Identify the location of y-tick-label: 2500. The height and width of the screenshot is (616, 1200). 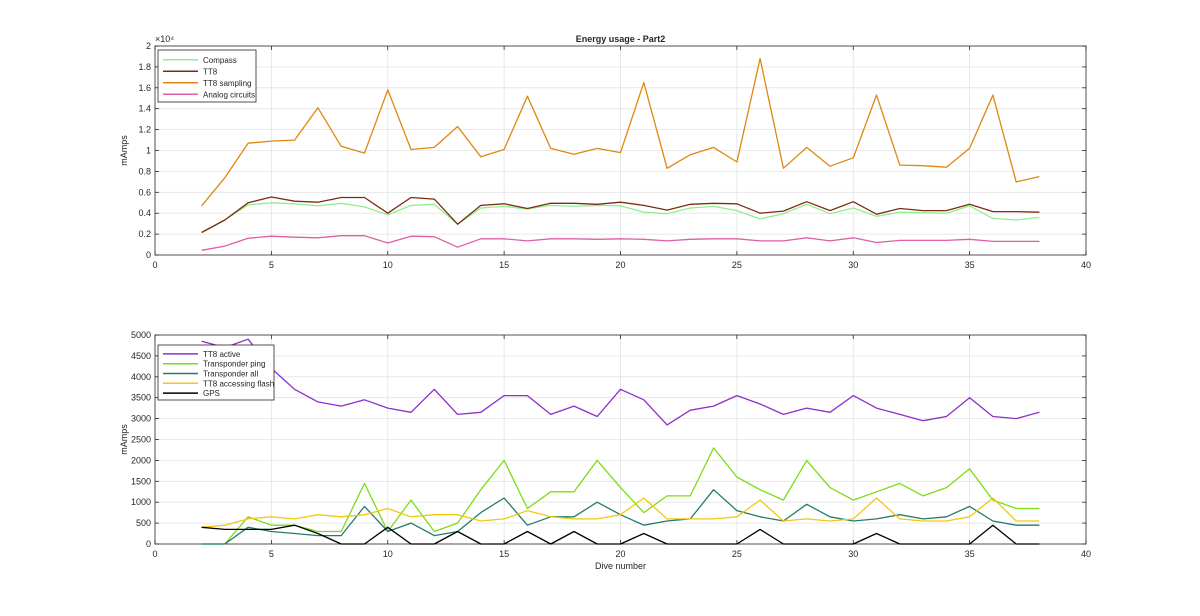
(141, 440).